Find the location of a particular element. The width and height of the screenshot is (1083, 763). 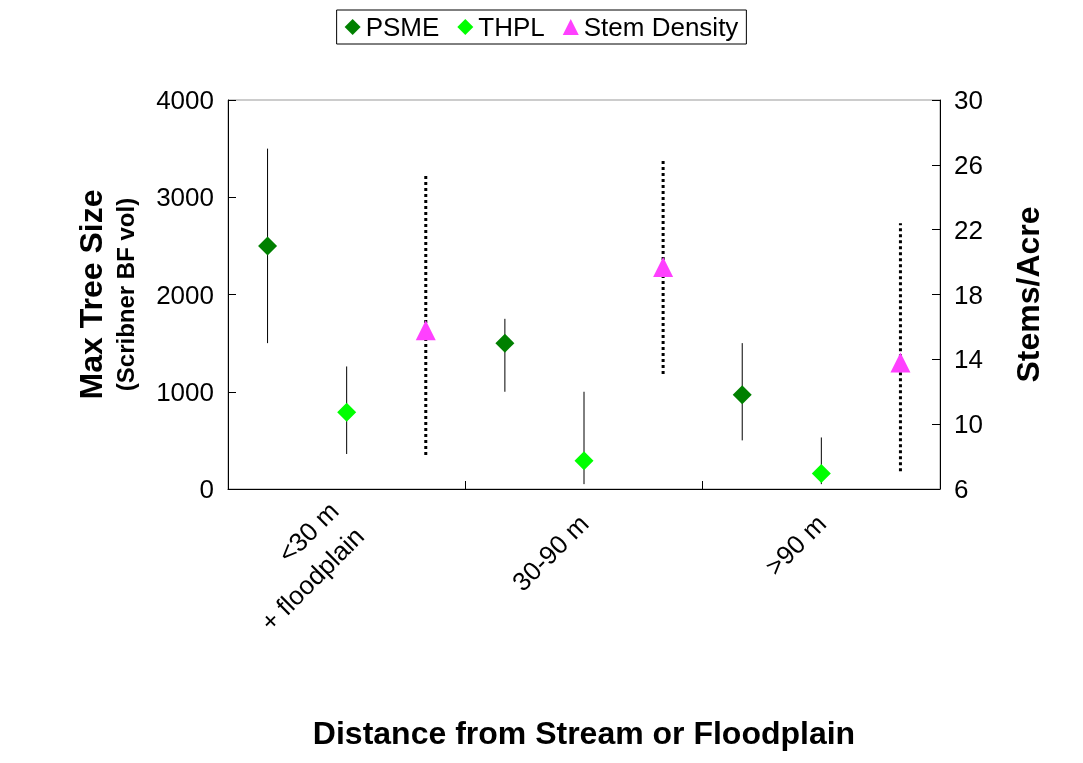

y-tick-label: 3000 is located at coordinates (185, 197).